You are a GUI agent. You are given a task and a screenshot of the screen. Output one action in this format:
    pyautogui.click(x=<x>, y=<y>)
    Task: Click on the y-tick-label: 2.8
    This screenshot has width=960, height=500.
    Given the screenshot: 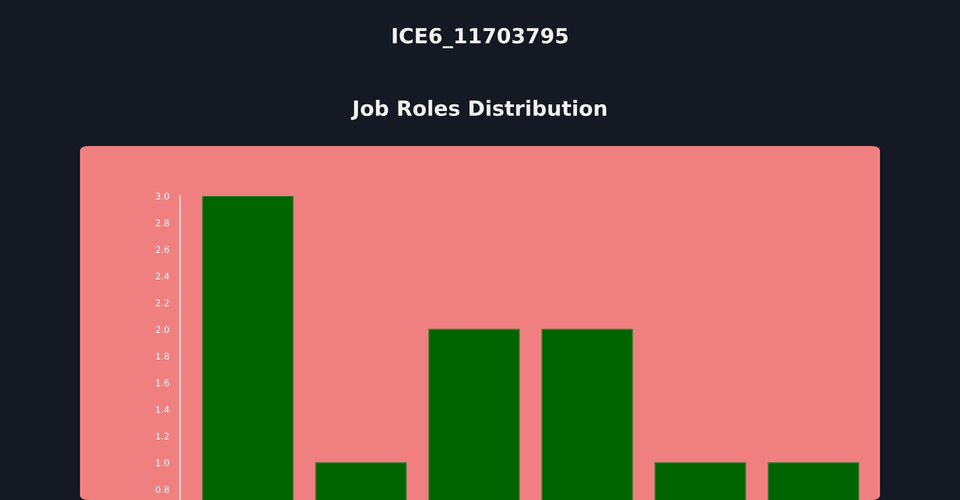 What is the action you would take?
    pyautogui.click(x=162, y=222)
    